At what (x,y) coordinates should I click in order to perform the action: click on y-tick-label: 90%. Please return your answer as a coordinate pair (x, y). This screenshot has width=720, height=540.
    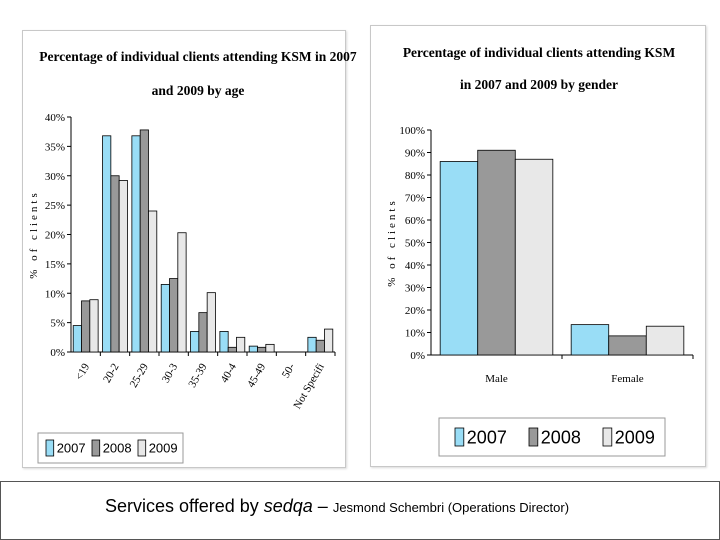
    Looking at the image, I should click on (415, 154).